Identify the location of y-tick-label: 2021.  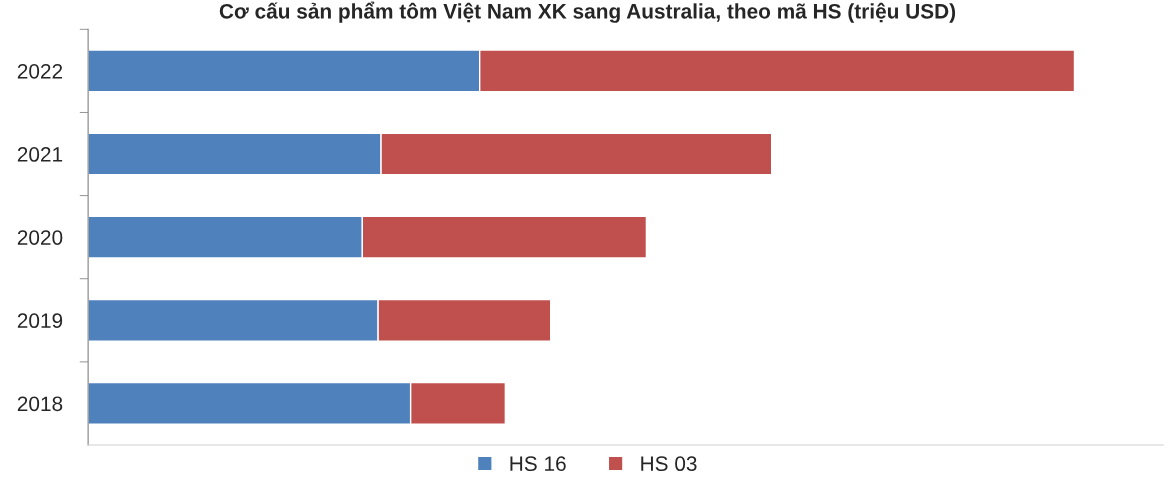
(40, 154).